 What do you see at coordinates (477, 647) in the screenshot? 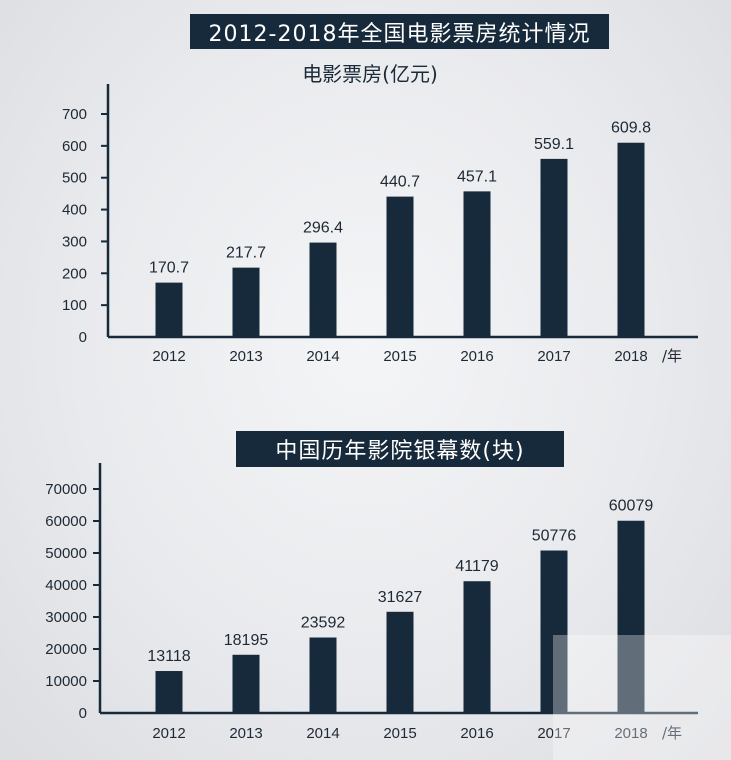
I see `screens-bar-2016` at bounding box center [477, 647].